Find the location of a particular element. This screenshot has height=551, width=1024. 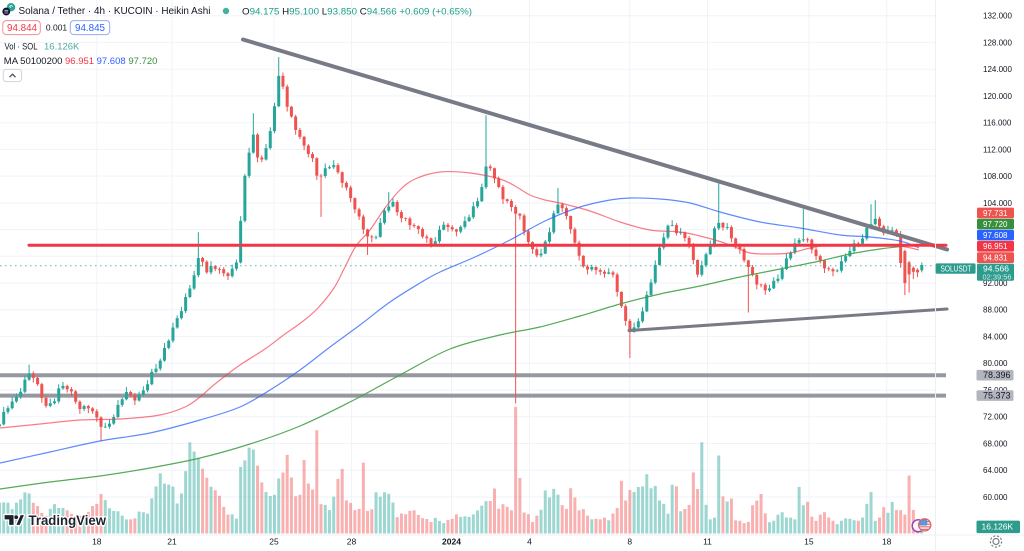

svg-text: 78.396 is located at coordinates (997, 375).